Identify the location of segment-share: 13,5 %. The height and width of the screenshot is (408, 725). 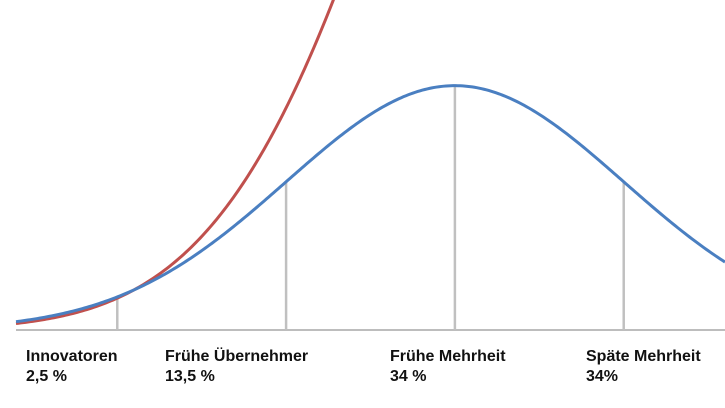
(190, 376).